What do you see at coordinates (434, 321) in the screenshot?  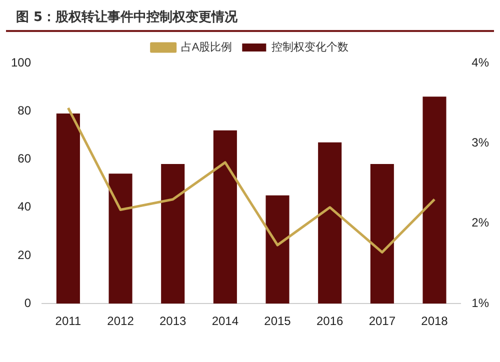 I see `x-tick-label: 2018` at bounding box center [434, 321].